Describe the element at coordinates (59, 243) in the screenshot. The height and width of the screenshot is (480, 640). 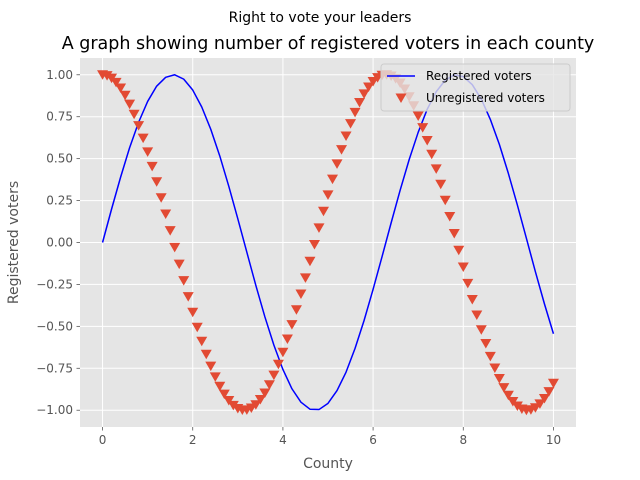
I see `y-tick-label: 0.00` at that location.